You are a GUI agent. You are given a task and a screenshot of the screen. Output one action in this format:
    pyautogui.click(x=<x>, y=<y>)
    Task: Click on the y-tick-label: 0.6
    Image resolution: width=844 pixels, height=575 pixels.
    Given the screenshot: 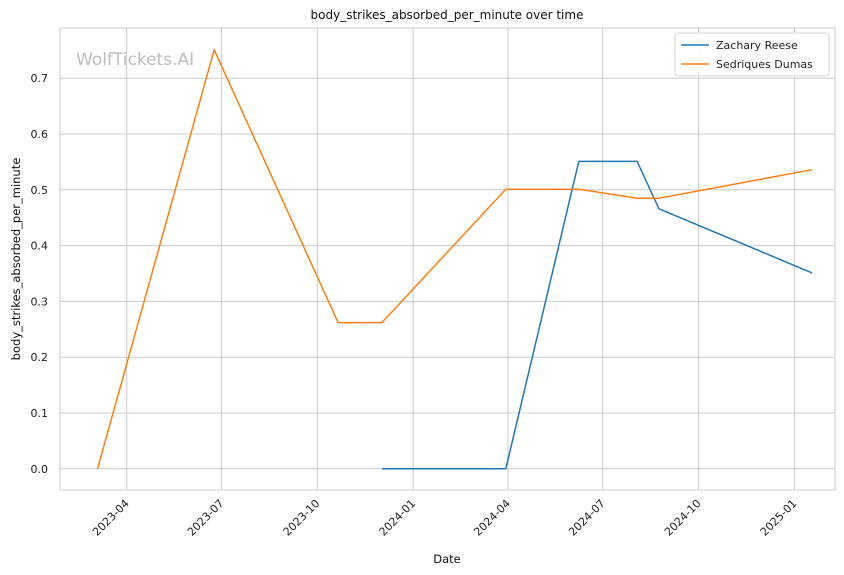 What is the action you would take?
    pyautogui.click(x=40, y=134)
    